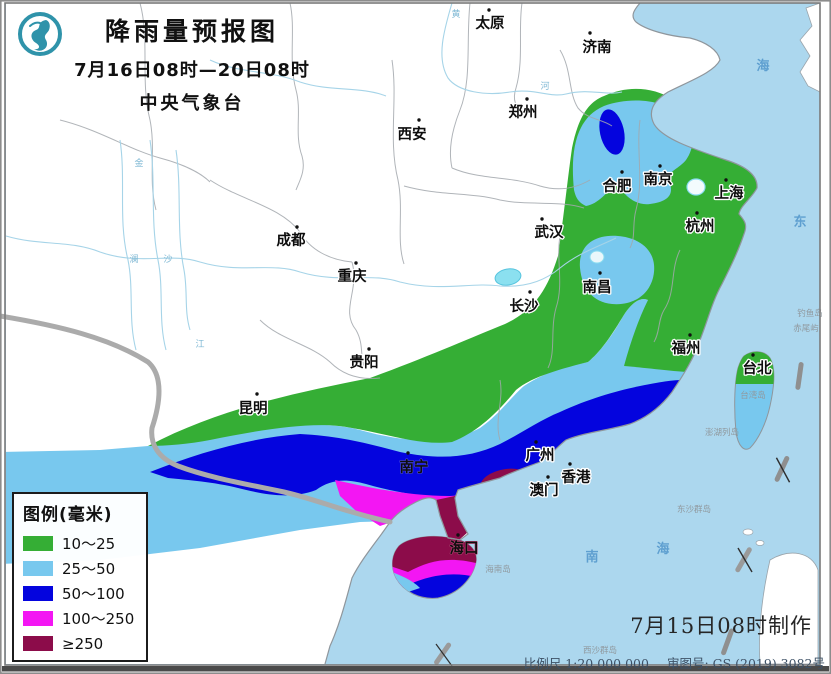 The width and height of the screenshot is (831, 674). Describe the element at coordinates (412, 134) in the screenshot. I see `city-label: 西安` at that location.